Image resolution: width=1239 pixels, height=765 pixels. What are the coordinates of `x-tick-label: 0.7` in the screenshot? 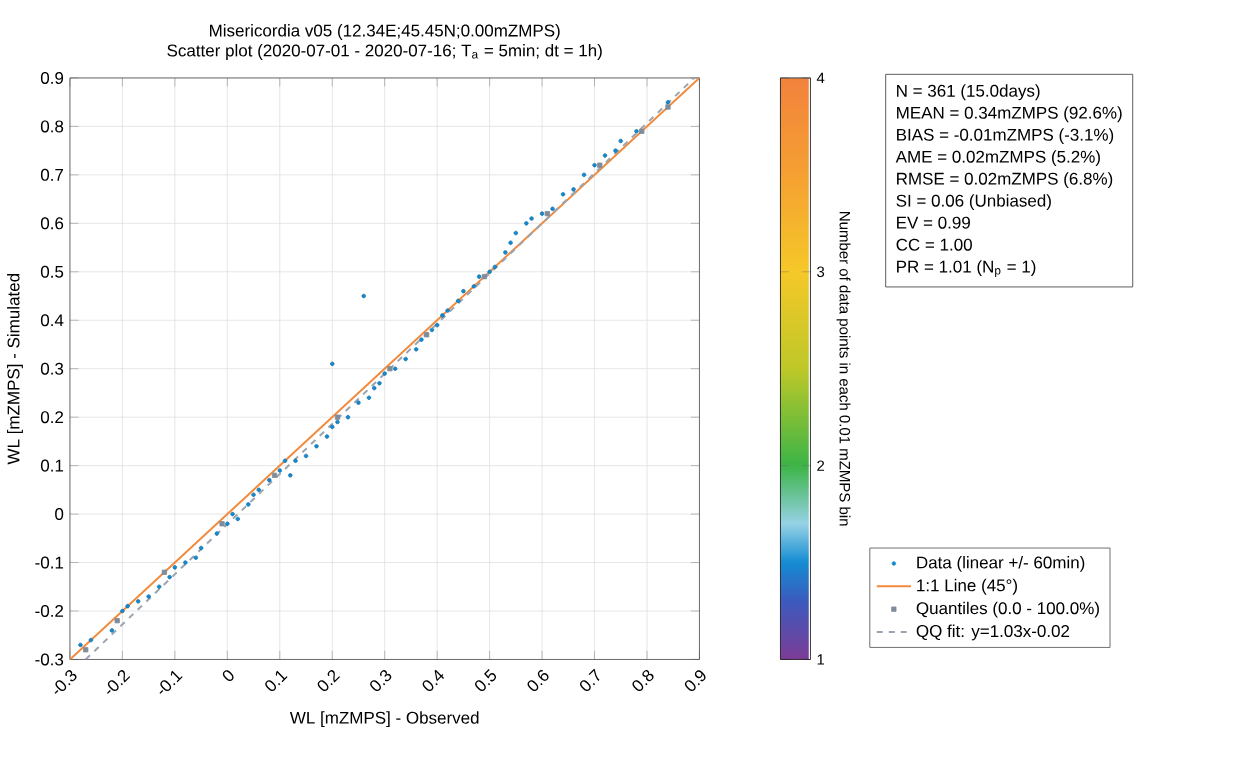 It's located at (590, 679).